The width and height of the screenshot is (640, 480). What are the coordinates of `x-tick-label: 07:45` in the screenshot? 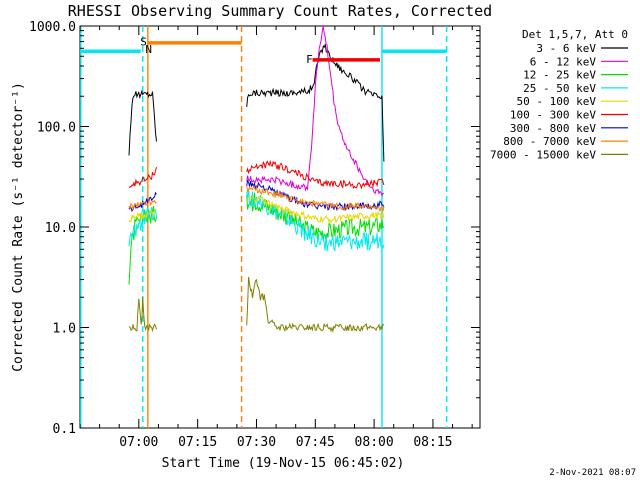 It's located at (315, 442).